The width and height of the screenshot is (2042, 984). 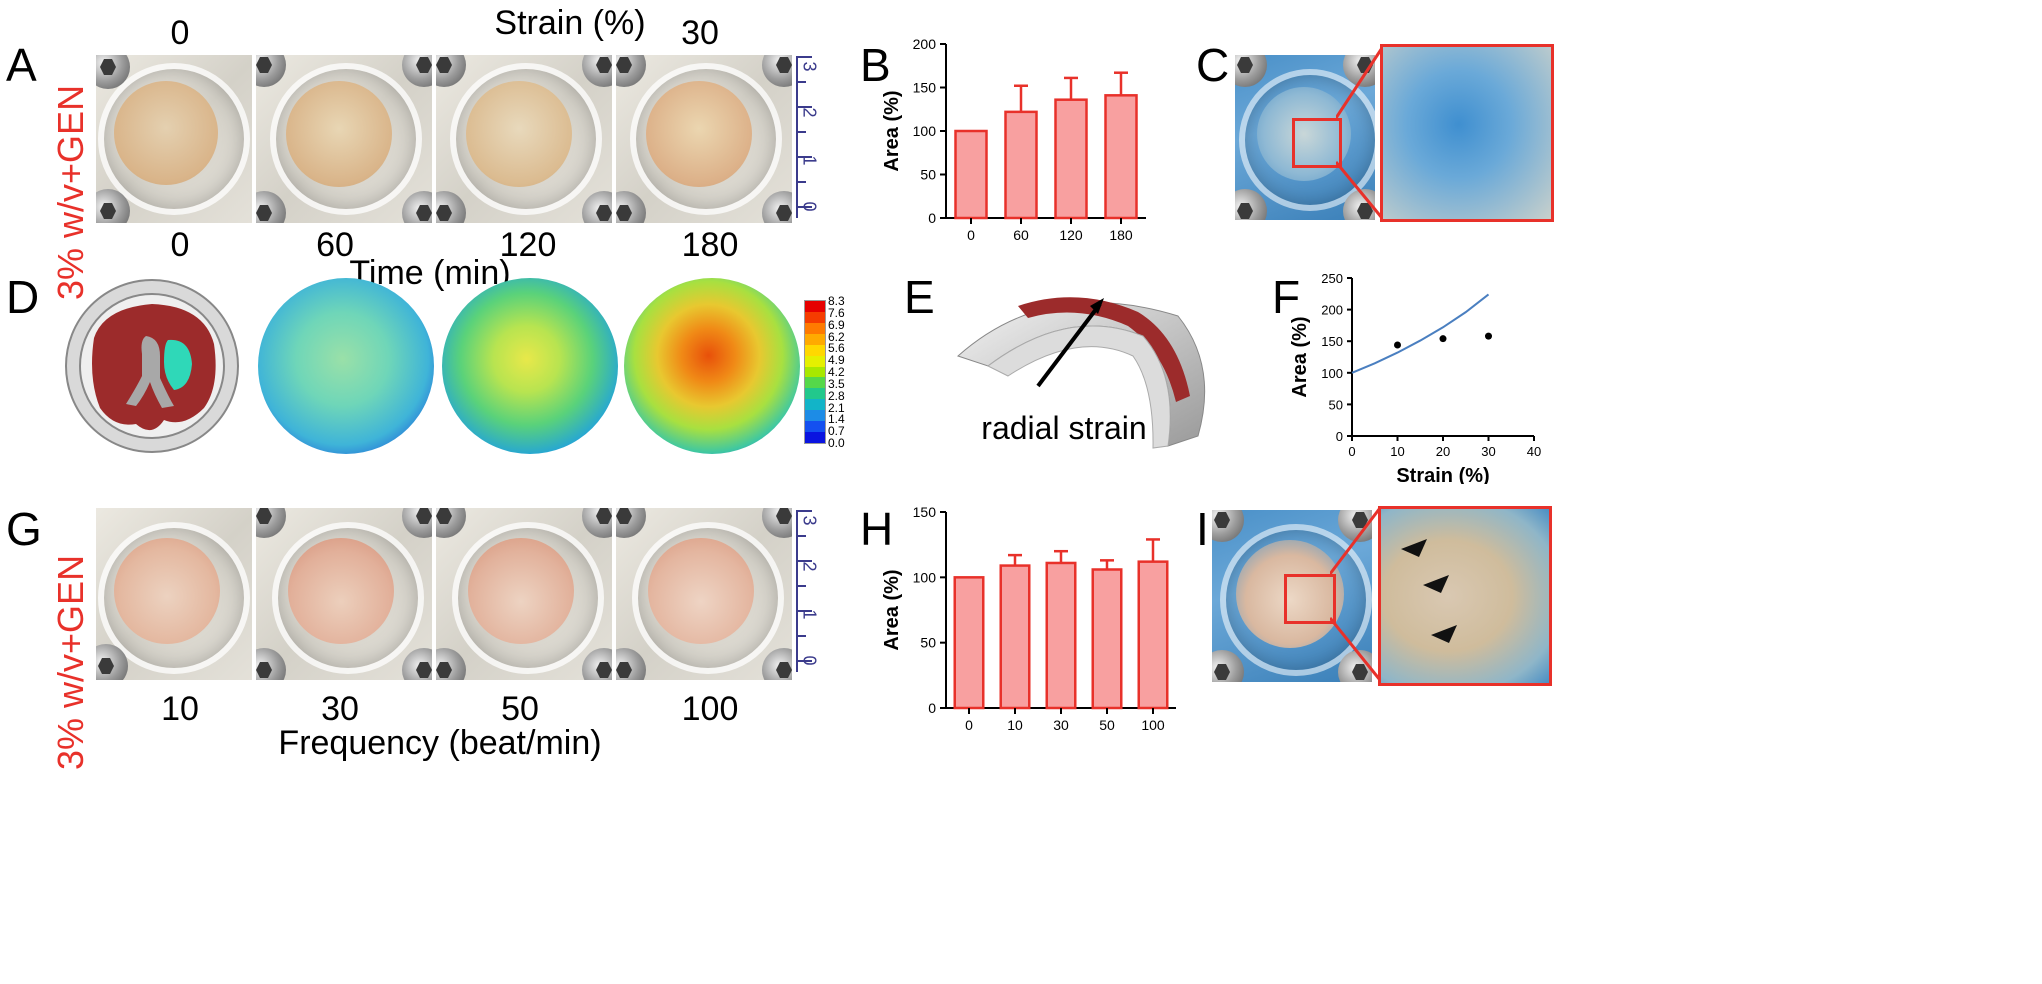 I want to click on bar-chart-h: 0 50 100 150 0 10 30 50 100 Area (%), so click(x=1028, y=618).